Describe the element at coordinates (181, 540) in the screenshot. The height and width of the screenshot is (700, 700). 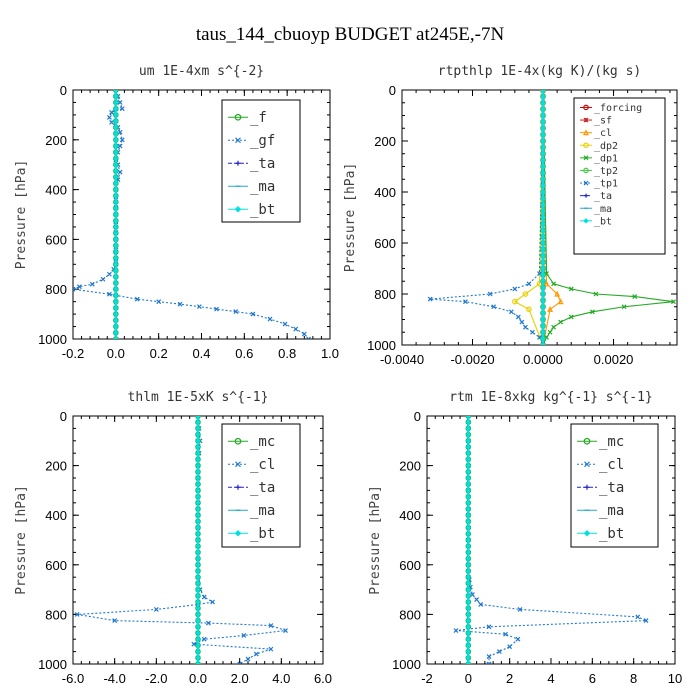
I see `series-layer` at that location.